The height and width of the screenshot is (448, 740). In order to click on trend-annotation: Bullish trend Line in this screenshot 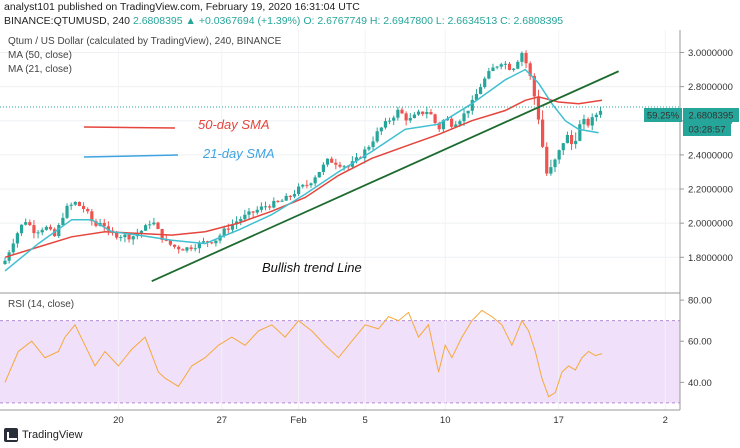, I will do `click(312, 267)`.